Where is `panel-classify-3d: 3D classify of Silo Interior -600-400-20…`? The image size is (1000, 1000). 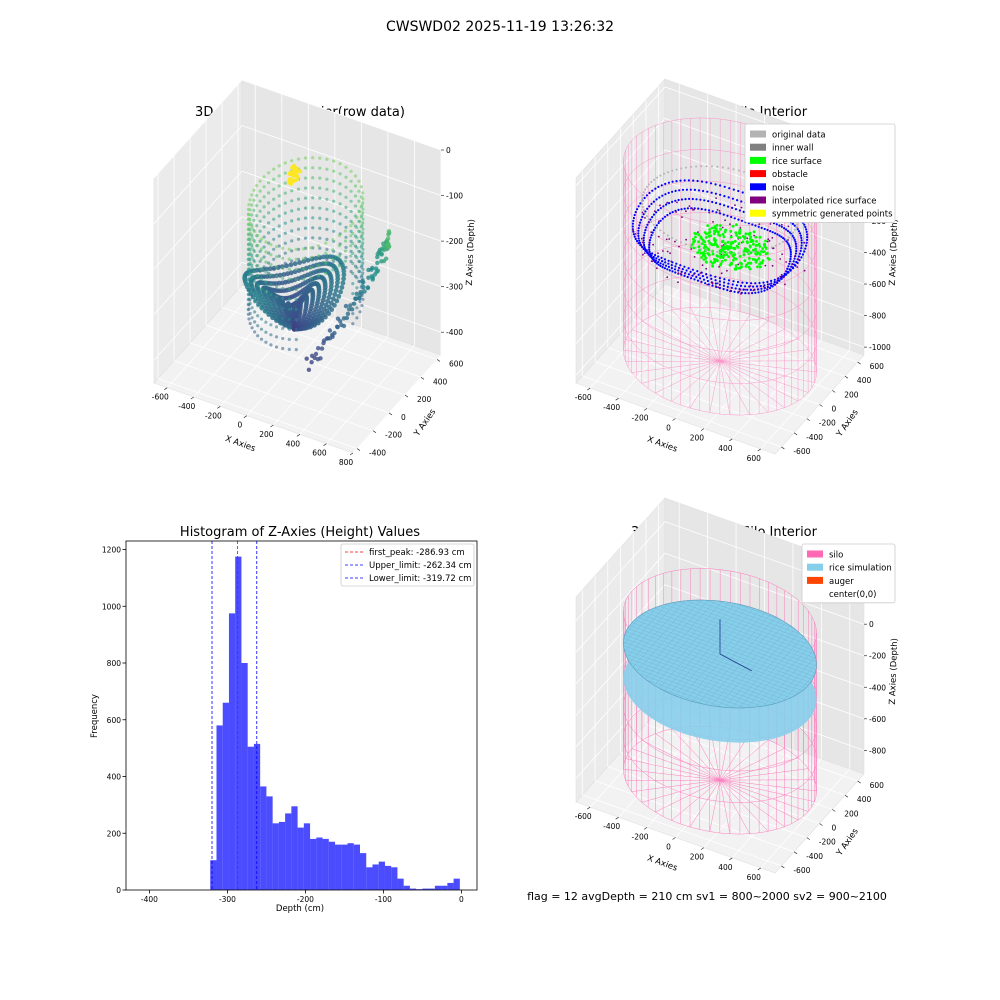 panel-classify-3d: 3D classify of Silo Interior -600-400-20… is located at coordinates (737, 270).